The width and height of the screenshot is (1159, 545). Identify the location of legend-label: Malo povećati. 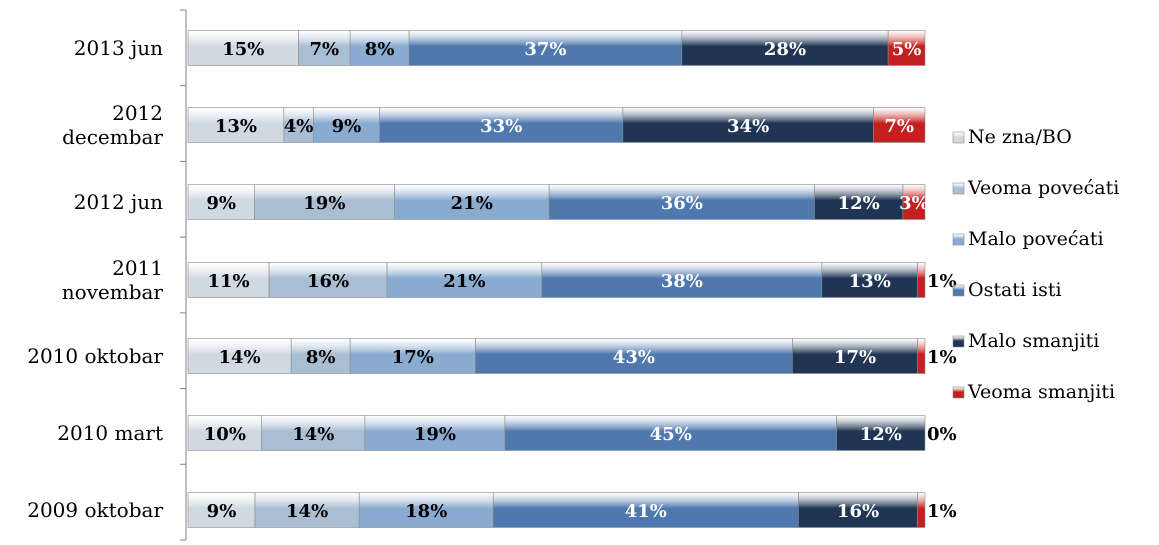
(1036, 239).